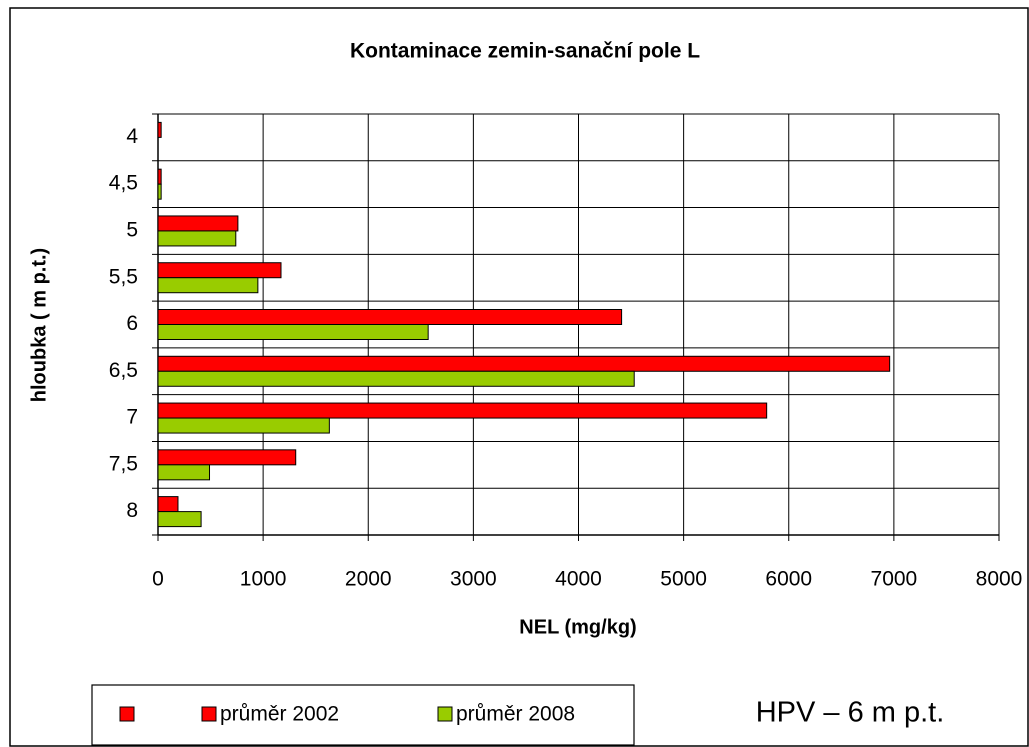  What do you see at coordinates (894, 579) in the screenshot?
I see `x-tick-label: 7000` at bounding box center [894, 579].